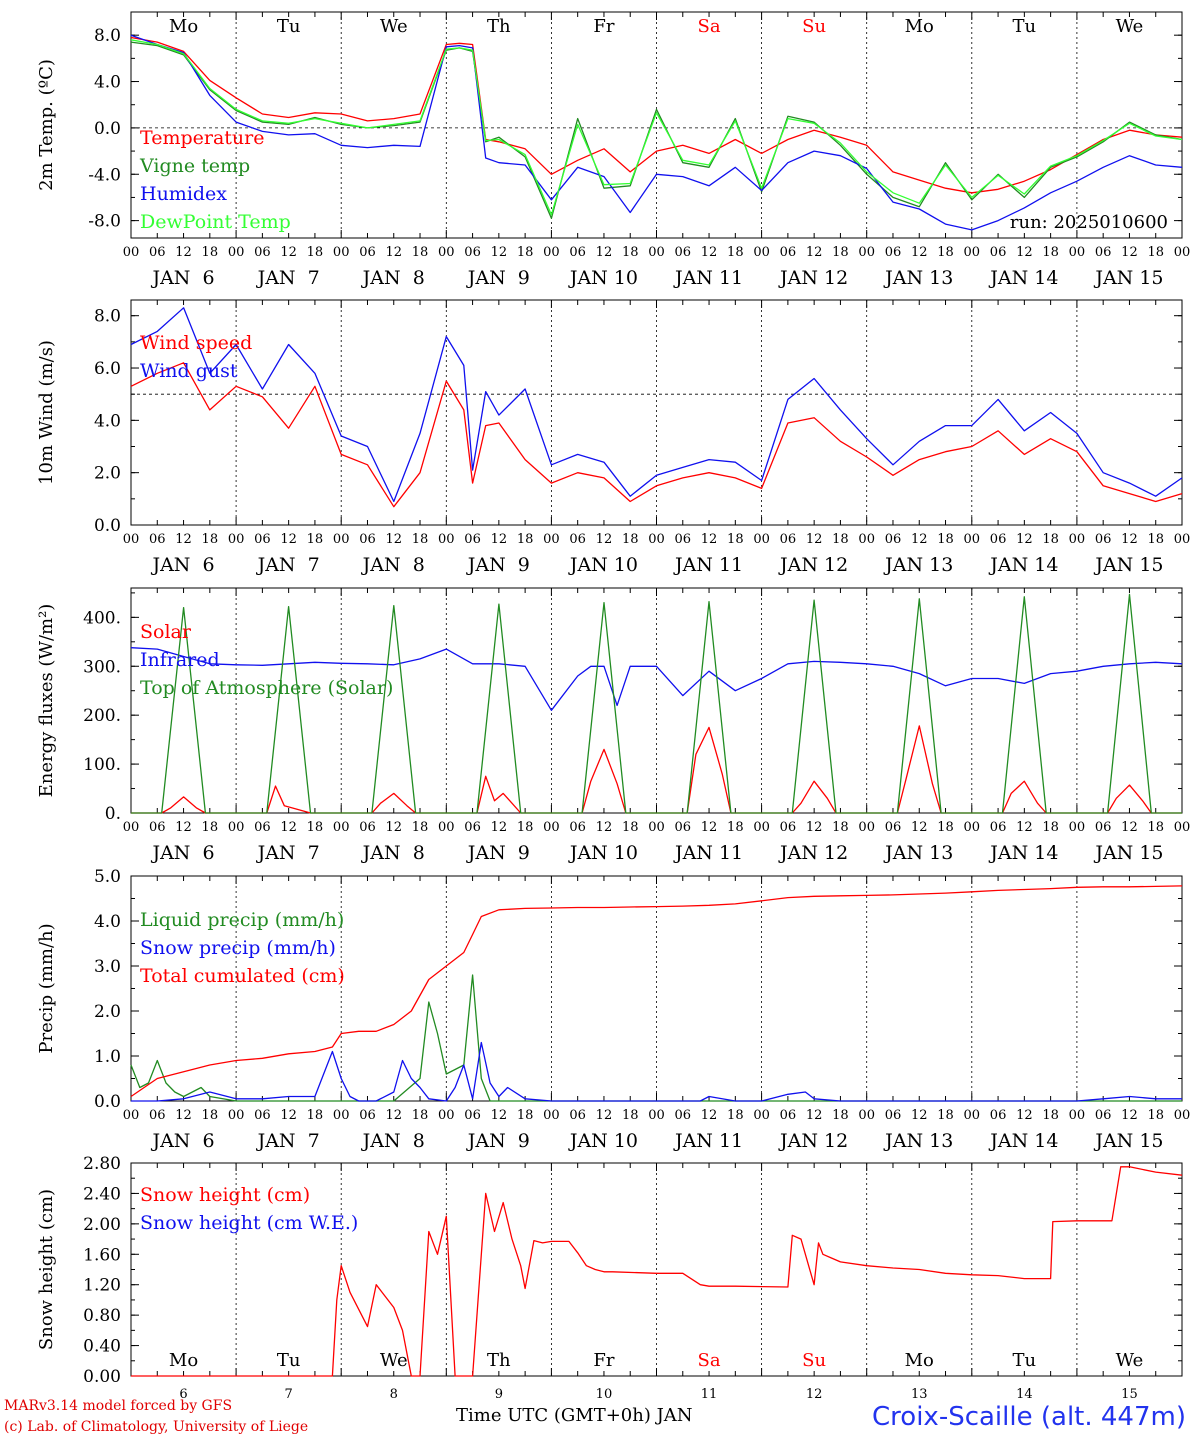 The image size is (1194, 1444). I want to click on day-of-week-label: We, so click(1130, 26).